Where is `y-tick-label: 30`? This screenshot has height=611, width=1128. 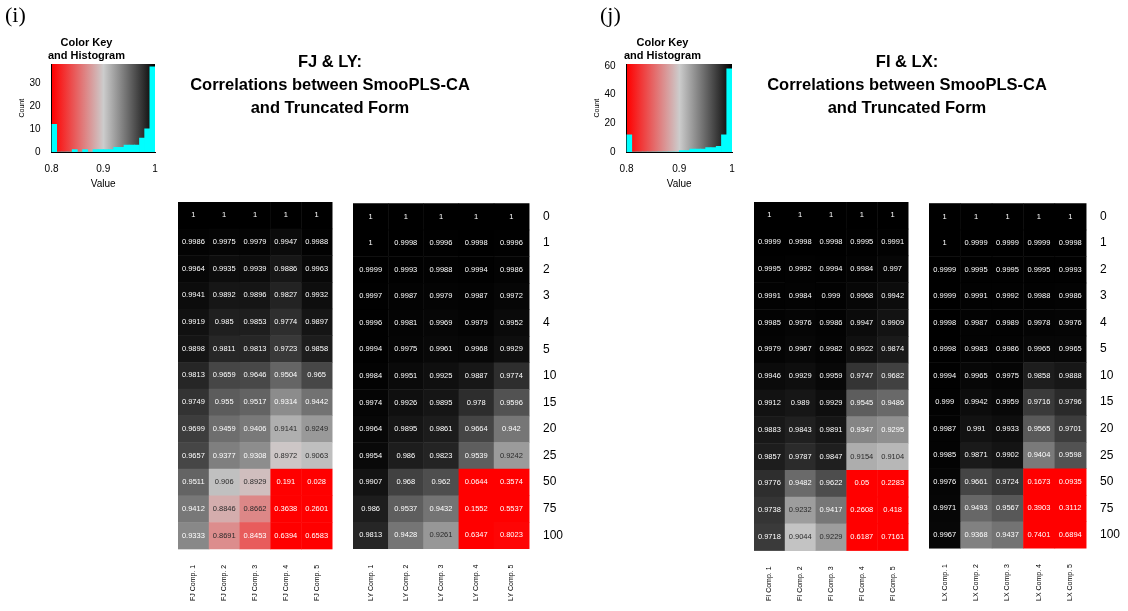 y-tick-label: 30 is located at coordinates (35, 82).